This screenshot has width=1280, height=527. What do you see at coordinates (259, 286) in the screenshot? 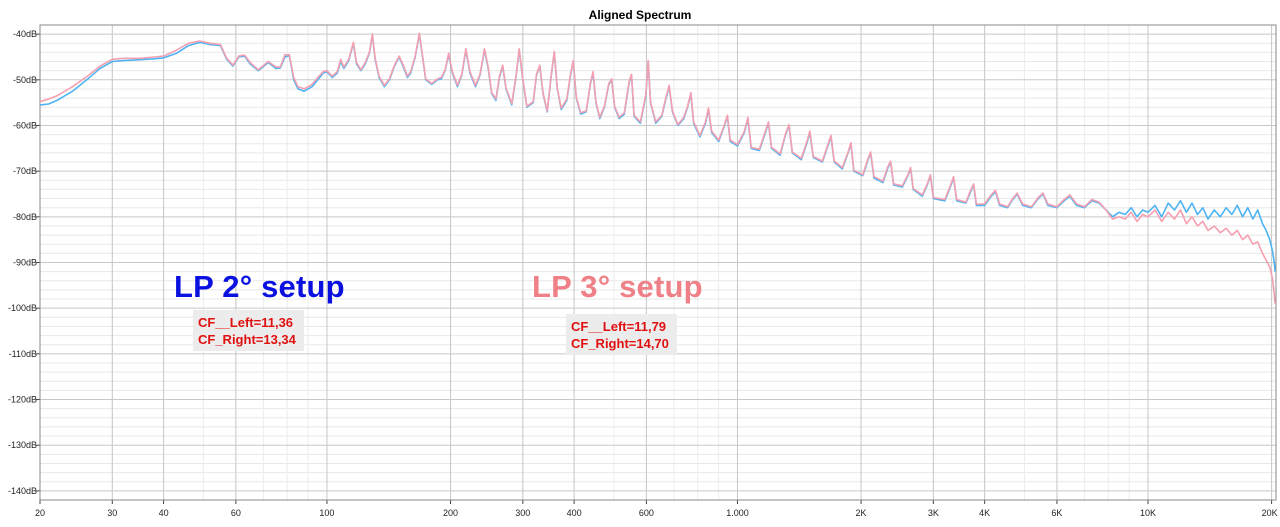
I see `setup-a-label: LP 2° setup` at bounding box center [259, 286].